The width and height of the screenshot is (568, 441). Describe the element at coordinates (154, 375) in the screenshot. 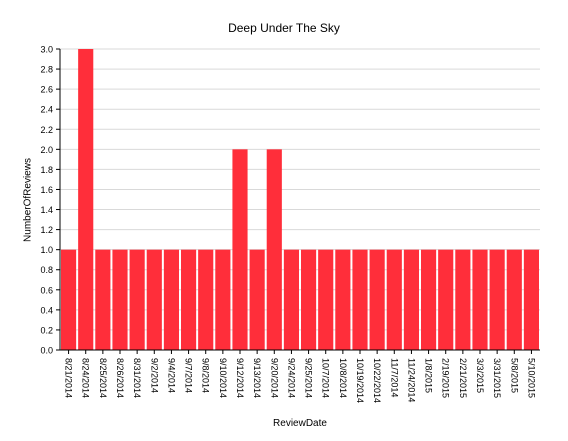

I see `x-tick-label: 9/2/2014` at that location.